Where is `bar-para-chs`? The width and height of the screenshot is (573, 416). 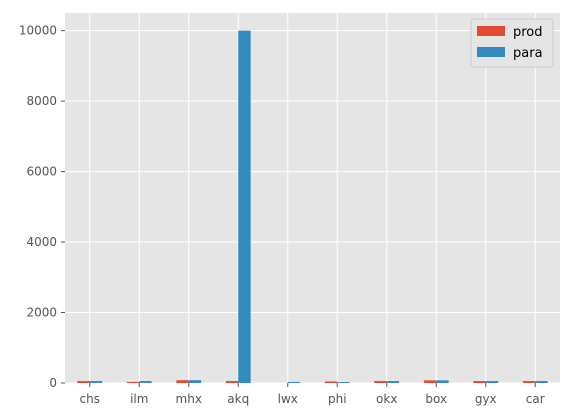 bar-para-chs is located at coordinates (96, 382).